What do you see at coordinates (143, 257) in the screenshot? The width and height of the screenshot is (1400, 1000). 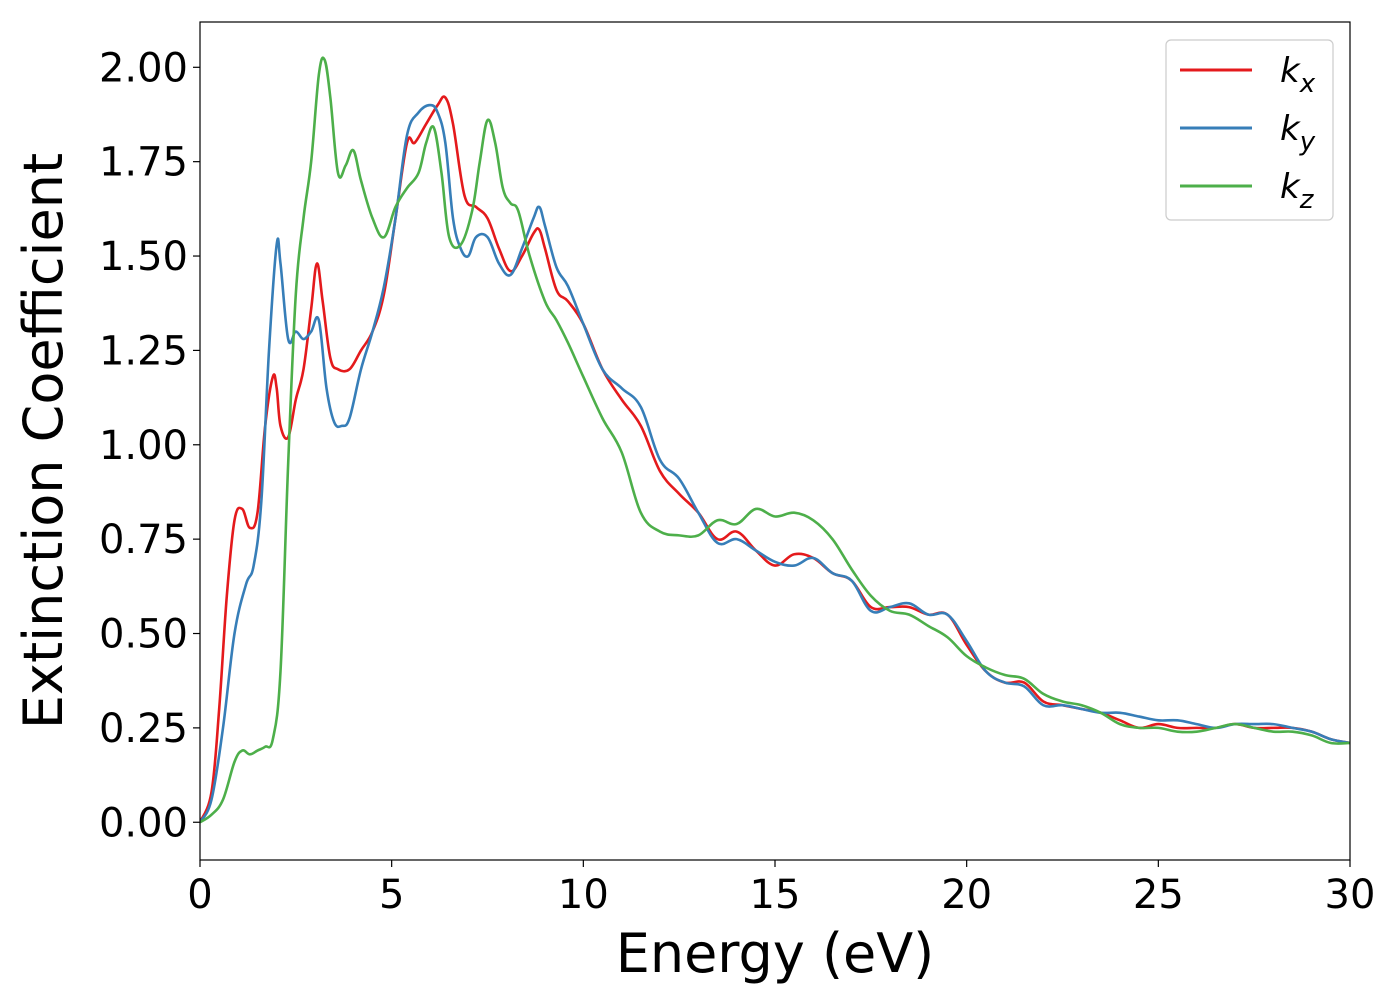 I see `y-tick-label: 1.50` at bounding box center [143, 257].